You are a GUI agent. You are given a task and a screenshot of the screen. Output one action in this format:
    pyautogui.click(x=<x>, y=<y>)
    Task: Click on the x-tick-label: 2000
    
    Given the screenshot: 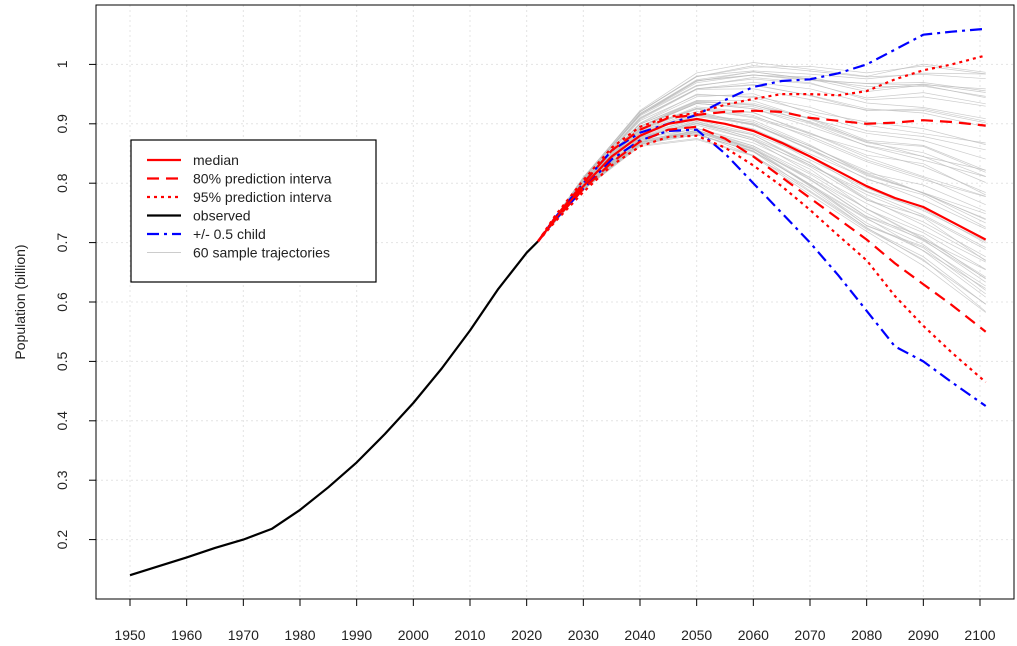 What is the action you would take?
    pyautogui.click(x=413, y=635)
    